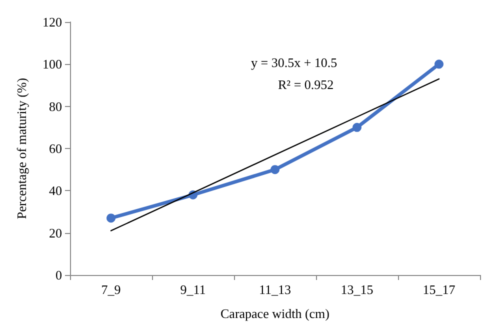  Describe the element at coordinates (193, 289) in the screenshot. I see `x-tick-label: 9_11` at that location.